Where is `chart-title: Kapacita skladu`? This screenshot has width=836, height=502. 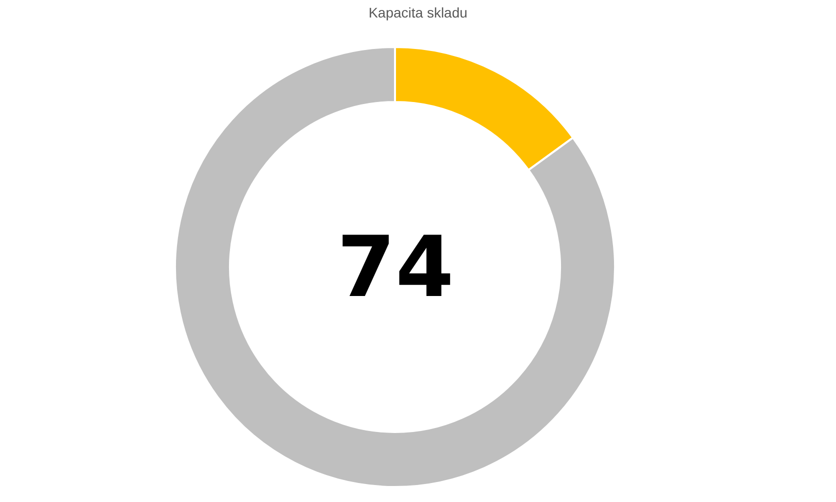
chart-title: Kapacita skladu is located at coordinates (418, 12).